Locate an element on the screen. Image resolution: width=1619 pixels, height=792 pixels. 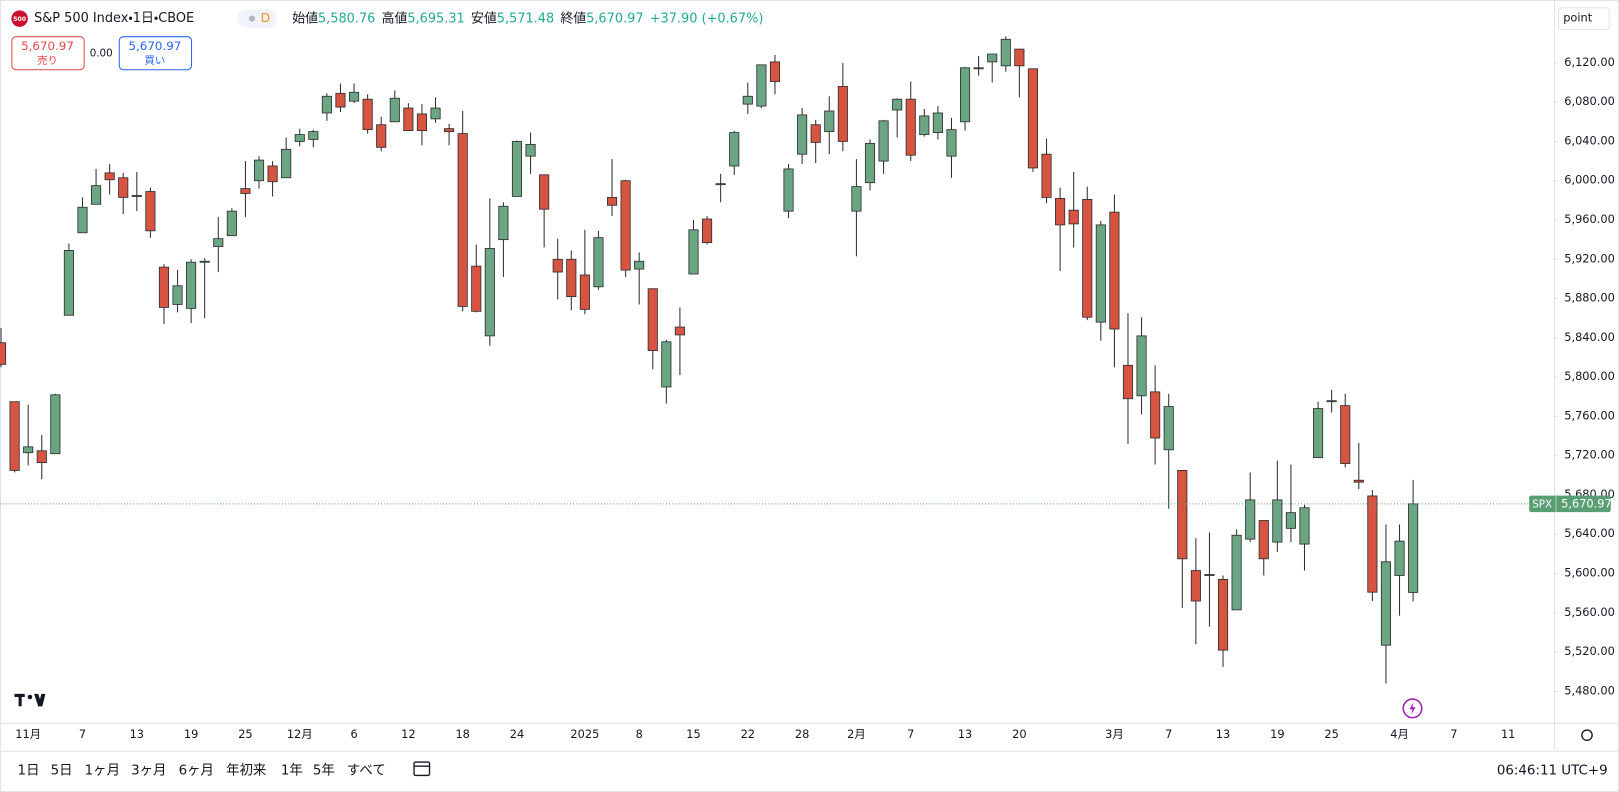
price-axis-unit: point is located at coordinates (1577, 18).